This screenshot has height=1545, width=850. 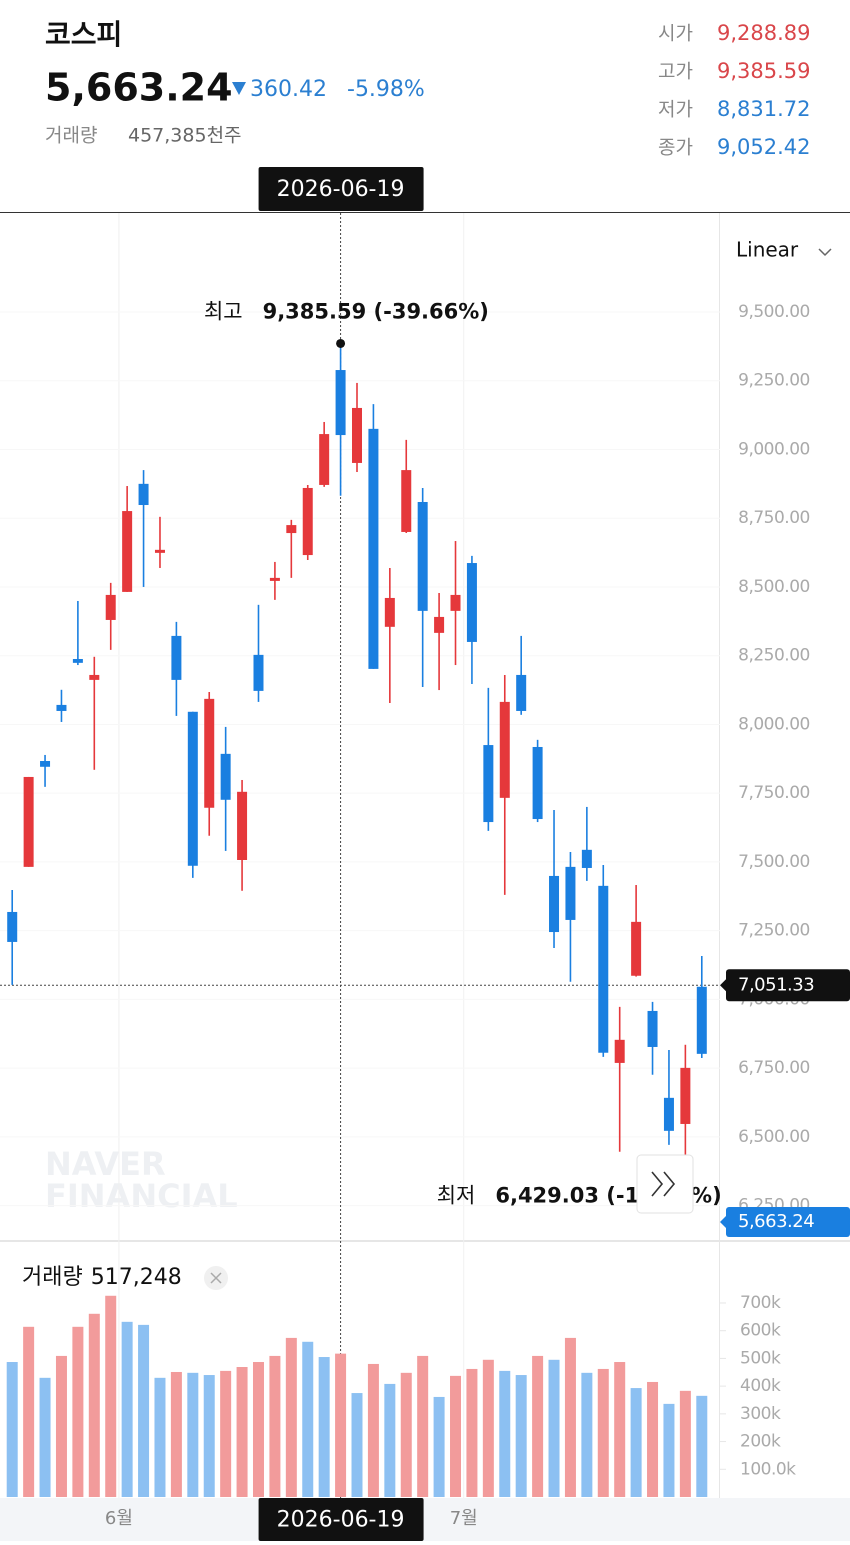 I want to click on y-tick-label: 8,000.00, so click(x=774, y=724).